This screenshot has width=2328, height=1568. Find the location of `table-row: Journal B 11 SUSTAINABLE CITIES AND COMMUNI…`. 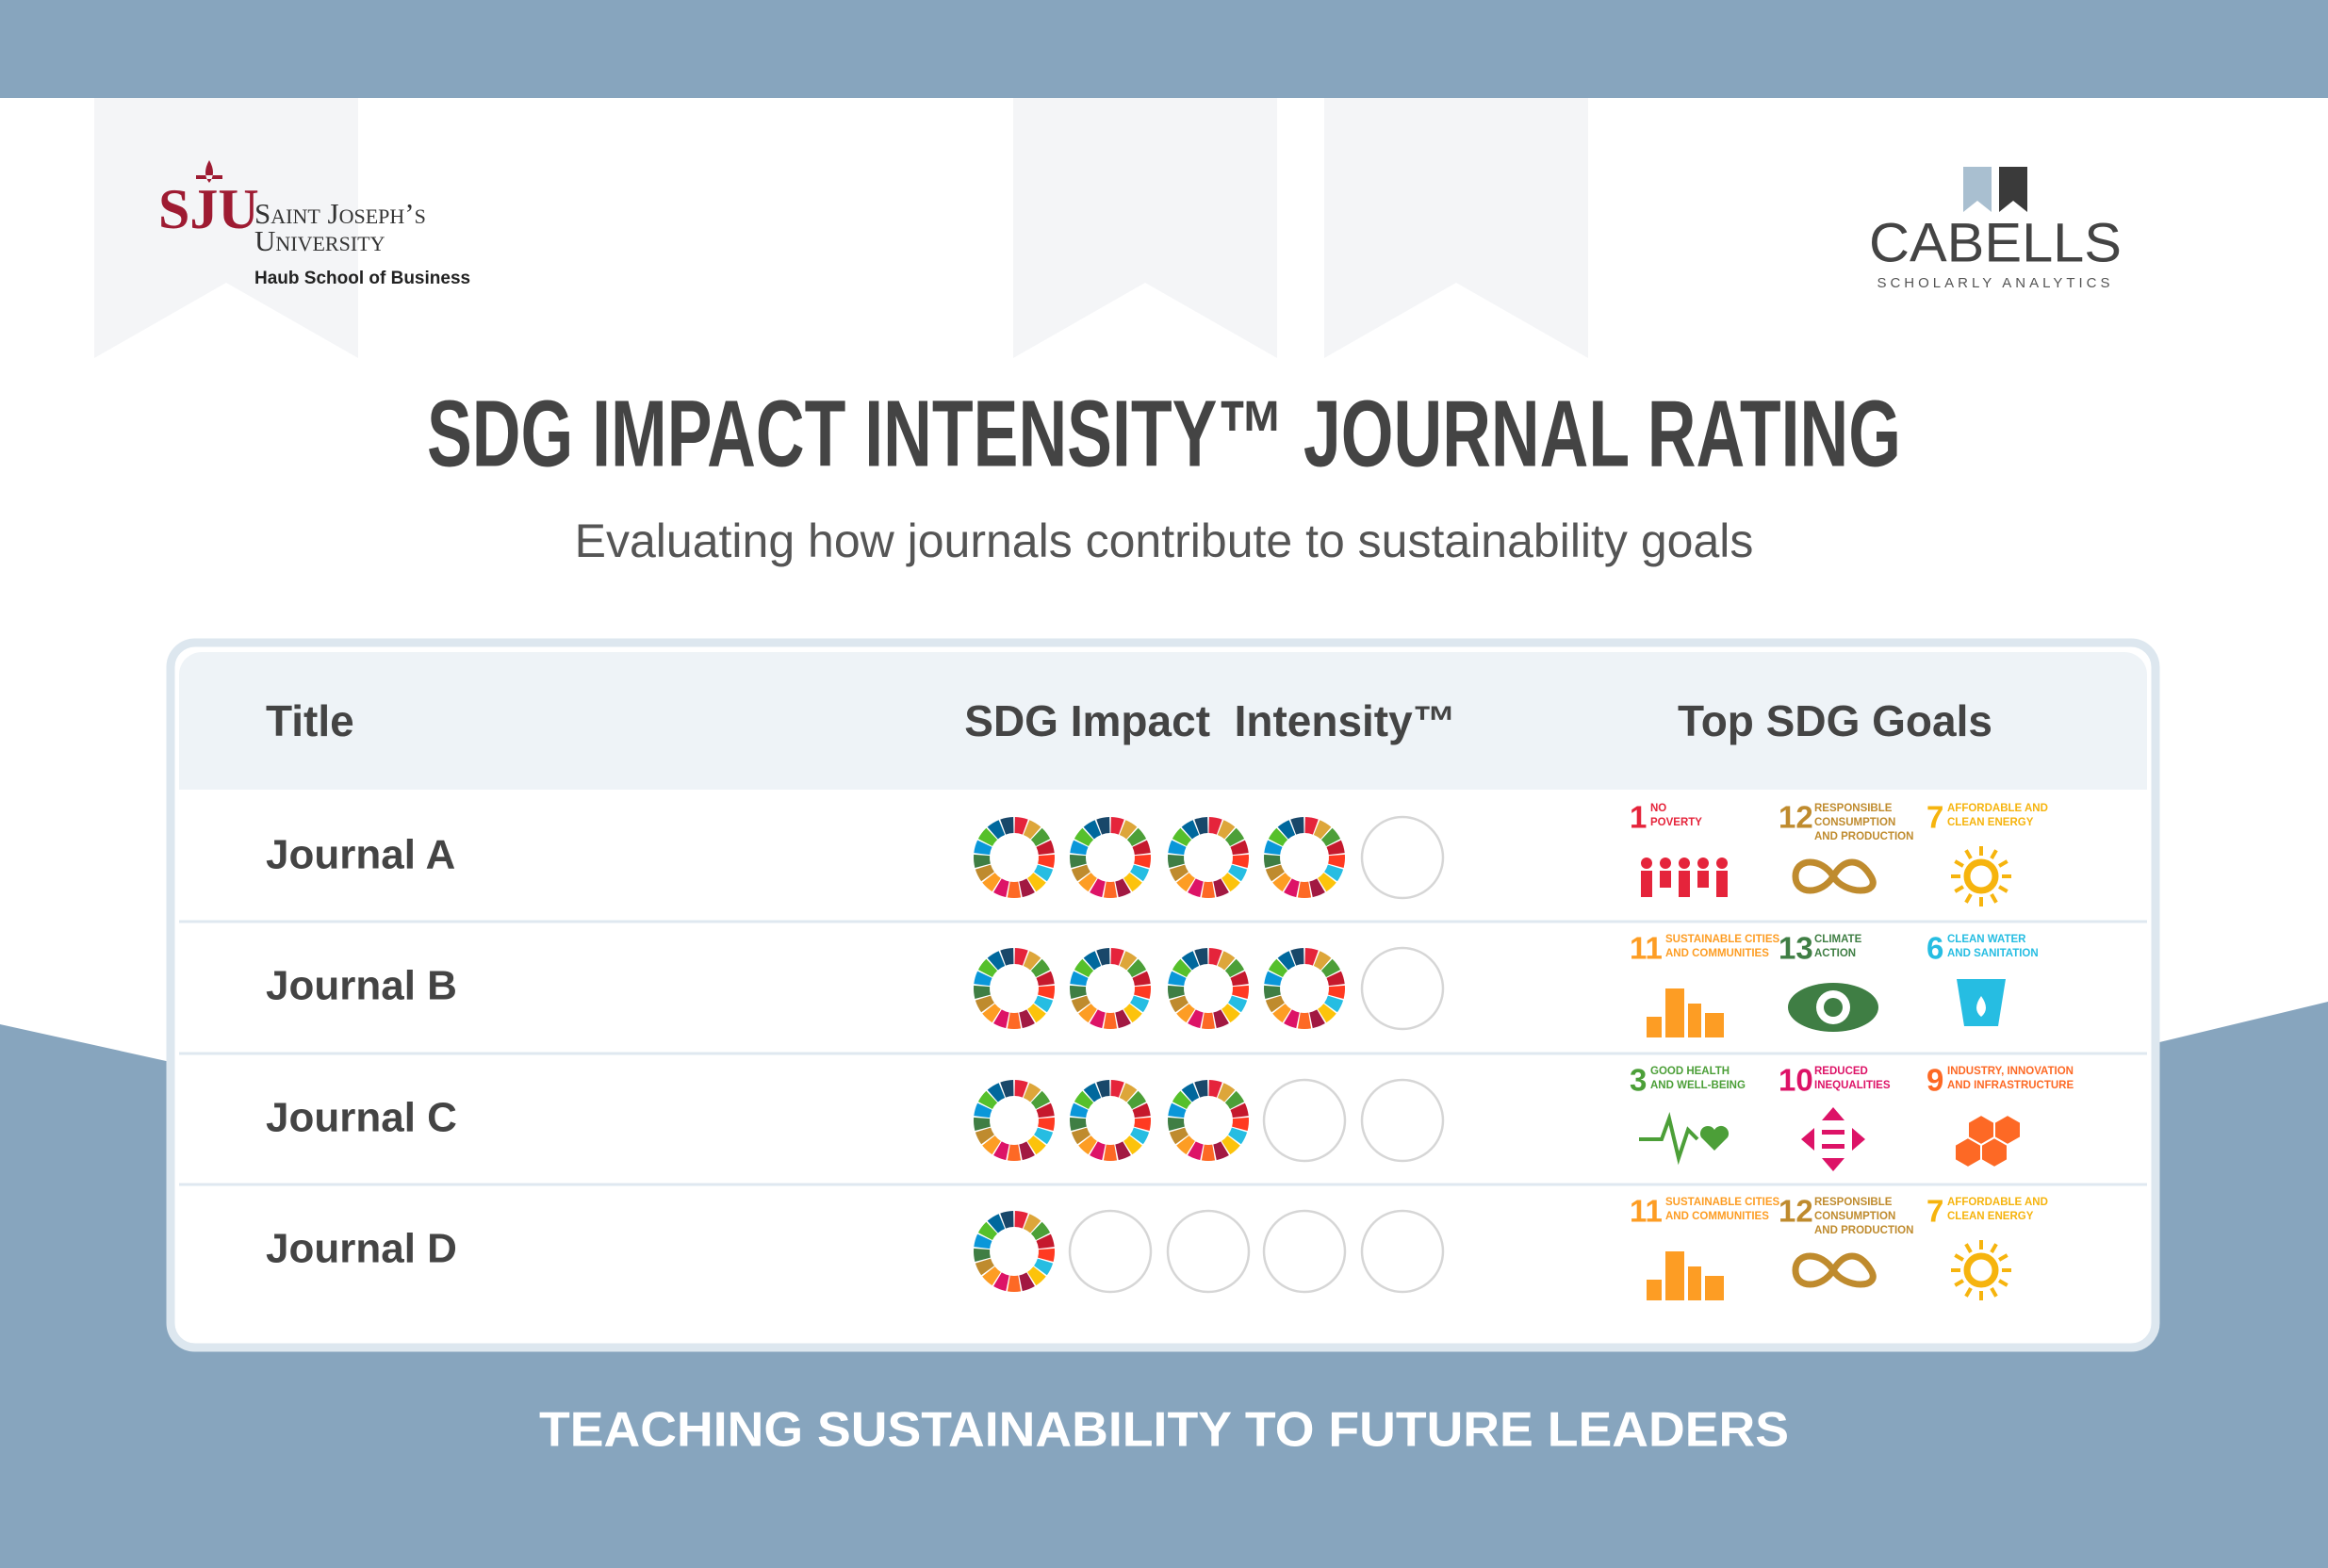

table-row: Journal B 11 SUSTAINABLE CITIES AND COMMUNI… is located at coordinates (1163, 979).